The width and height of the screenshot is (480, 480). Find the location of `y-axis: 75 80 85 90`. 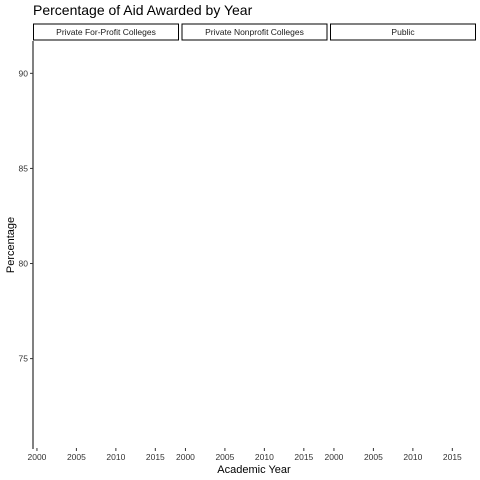

y-axis: 75 80 85 90 is located at coordinates (26, 245).